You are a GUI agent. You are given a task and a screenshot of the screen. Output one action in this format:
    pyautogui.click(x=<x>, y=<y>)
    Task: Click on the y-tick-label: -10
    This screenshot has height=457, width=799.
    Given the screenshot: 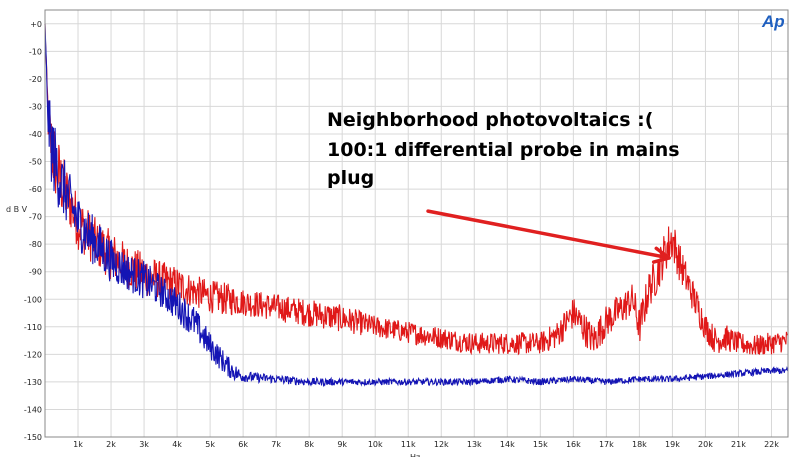 What is the action you would take?
    pyautogui.click(x=35, y=51)
    